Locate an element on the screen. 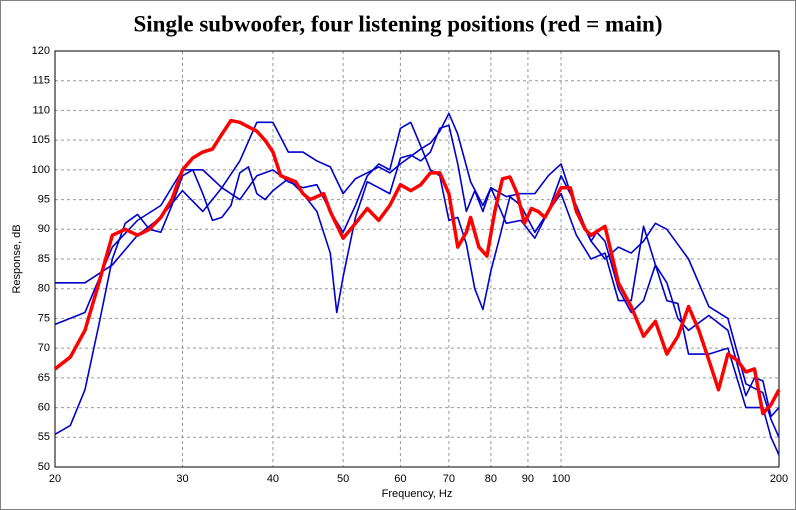  x-tick-label: 70 is located at coordinates (449, 479).